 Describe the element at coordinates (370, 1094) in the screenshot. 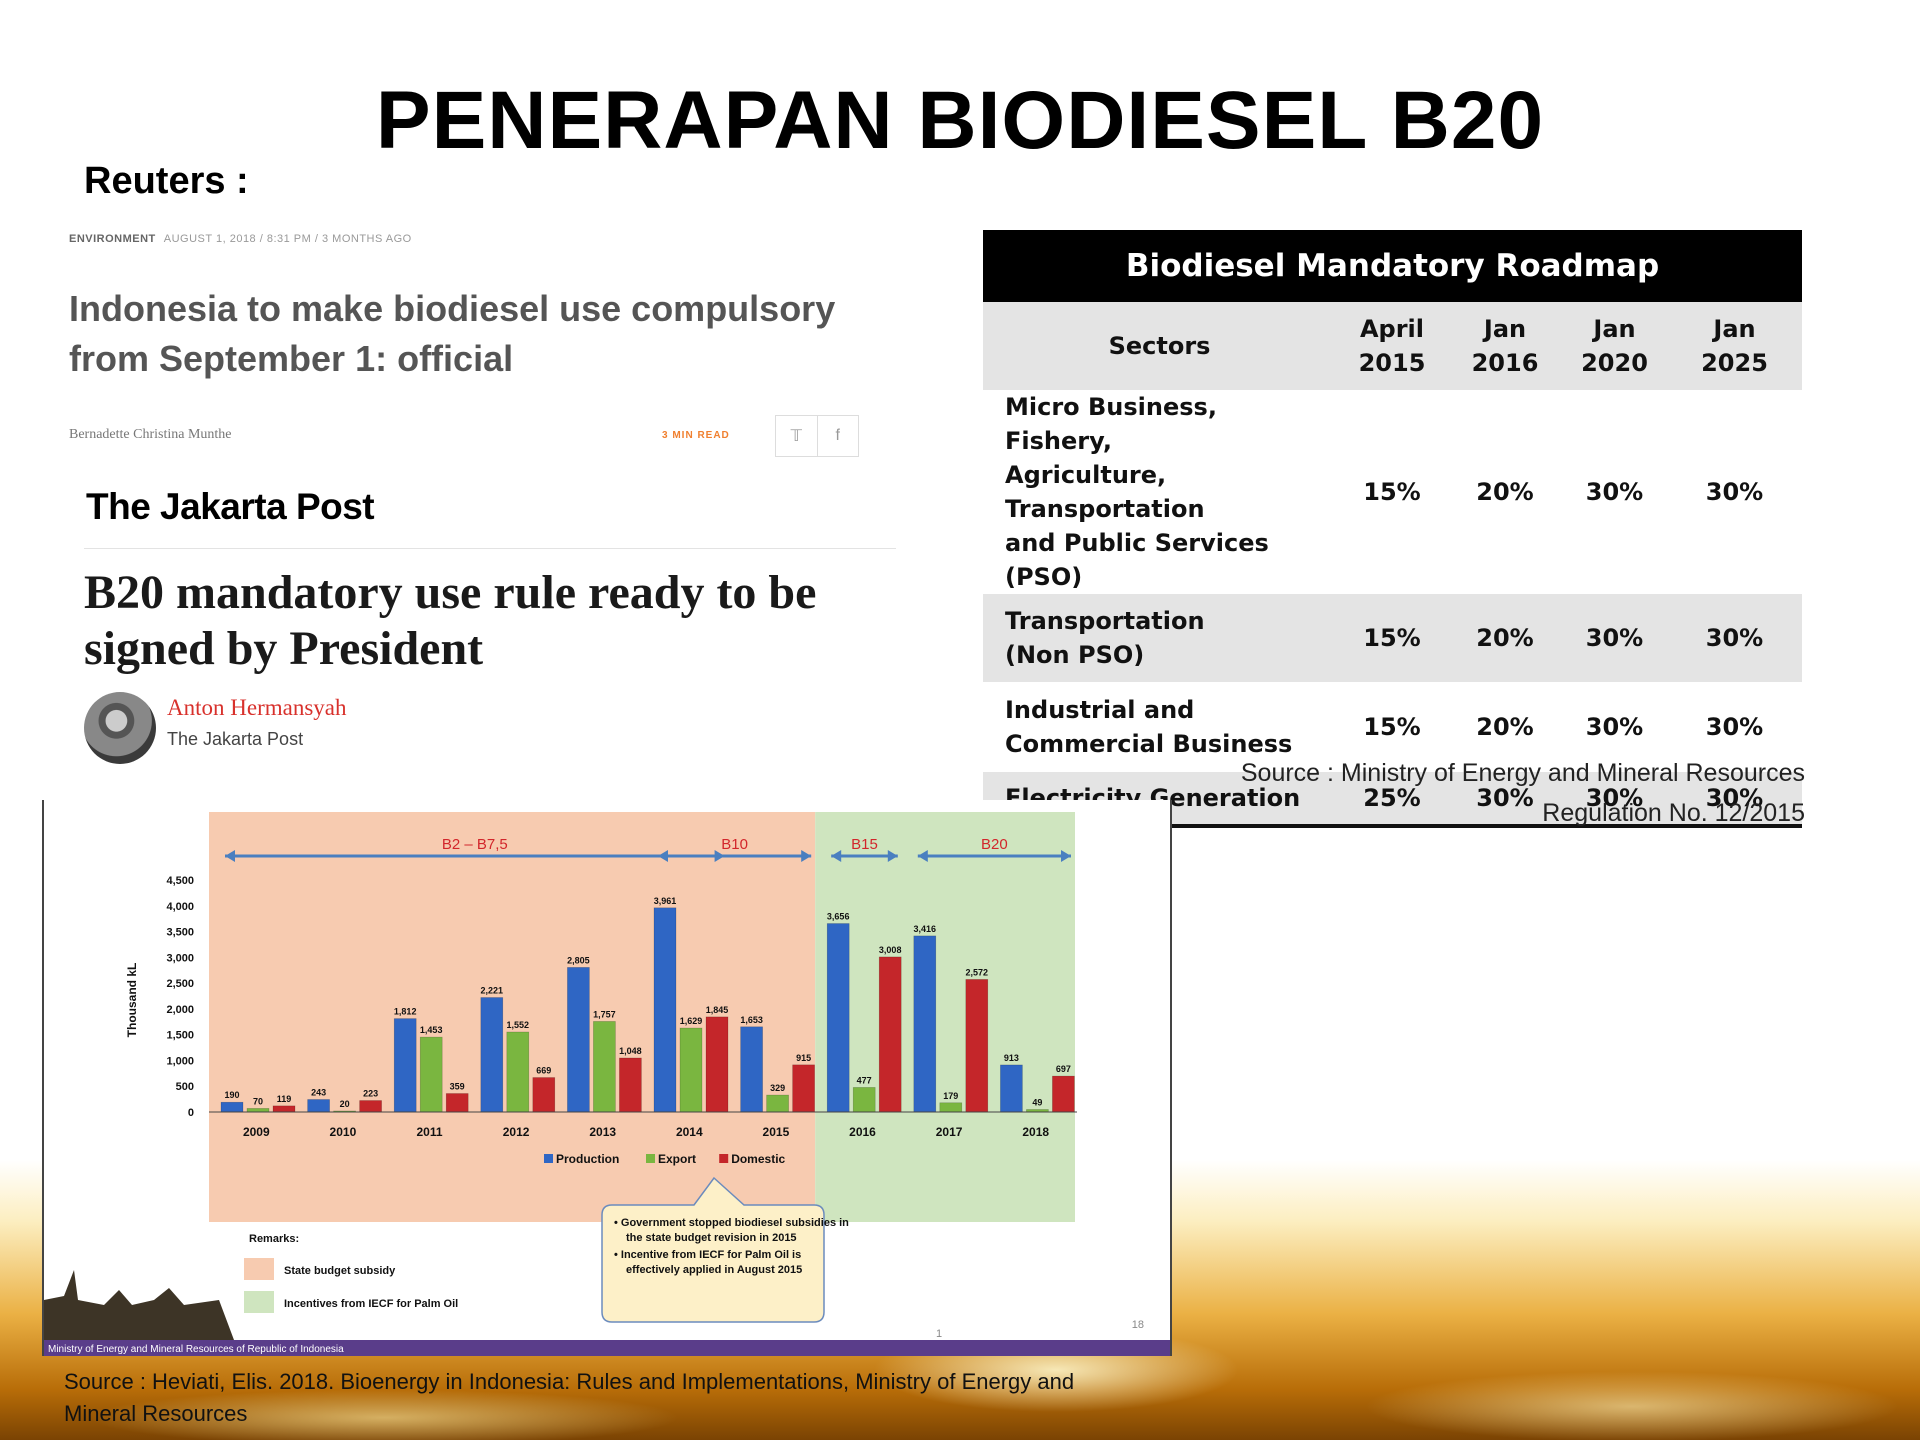

I see `data-label: 223` at that location.